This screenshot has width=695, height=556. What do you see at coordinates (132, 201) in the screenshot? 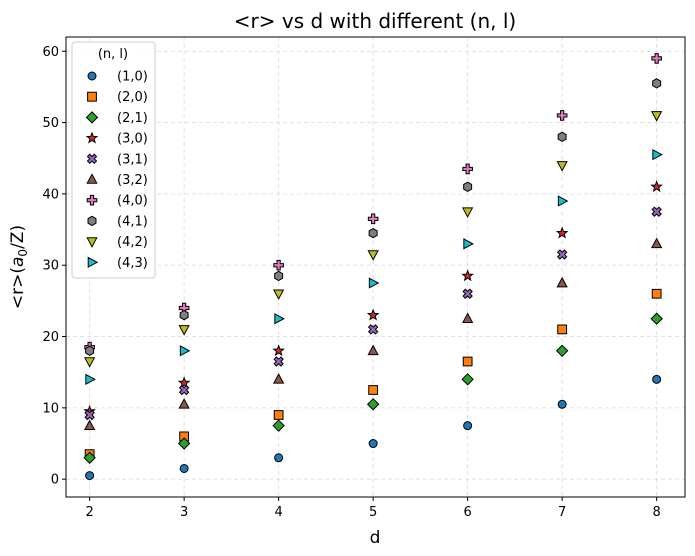
I see `legend-label: (4,0)` at bounding box center [132, 201].